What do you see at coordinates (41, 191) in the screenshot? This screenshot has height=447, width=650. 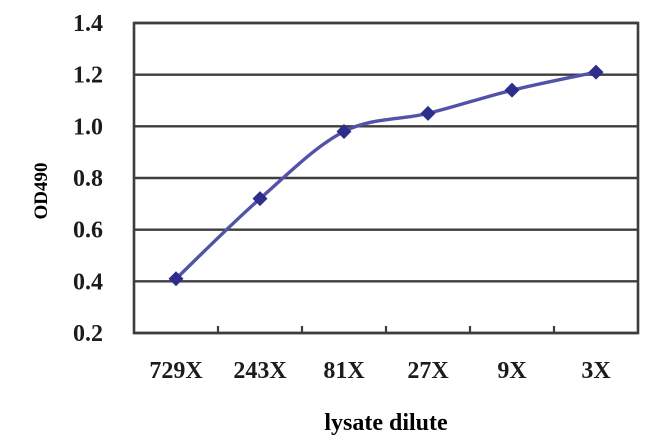 I see `y-axis-title: OD490` at bounding box center [41, 191].